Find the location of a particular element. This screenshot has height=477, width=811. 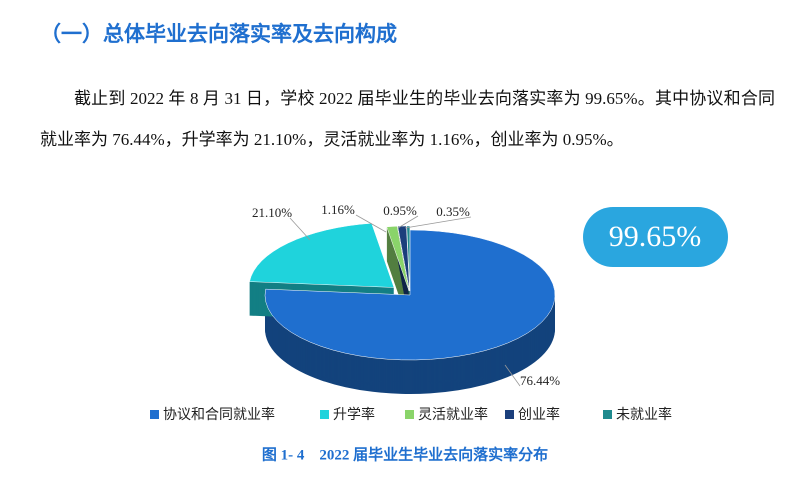

highlight-badge is located at coordinates (655, 237).